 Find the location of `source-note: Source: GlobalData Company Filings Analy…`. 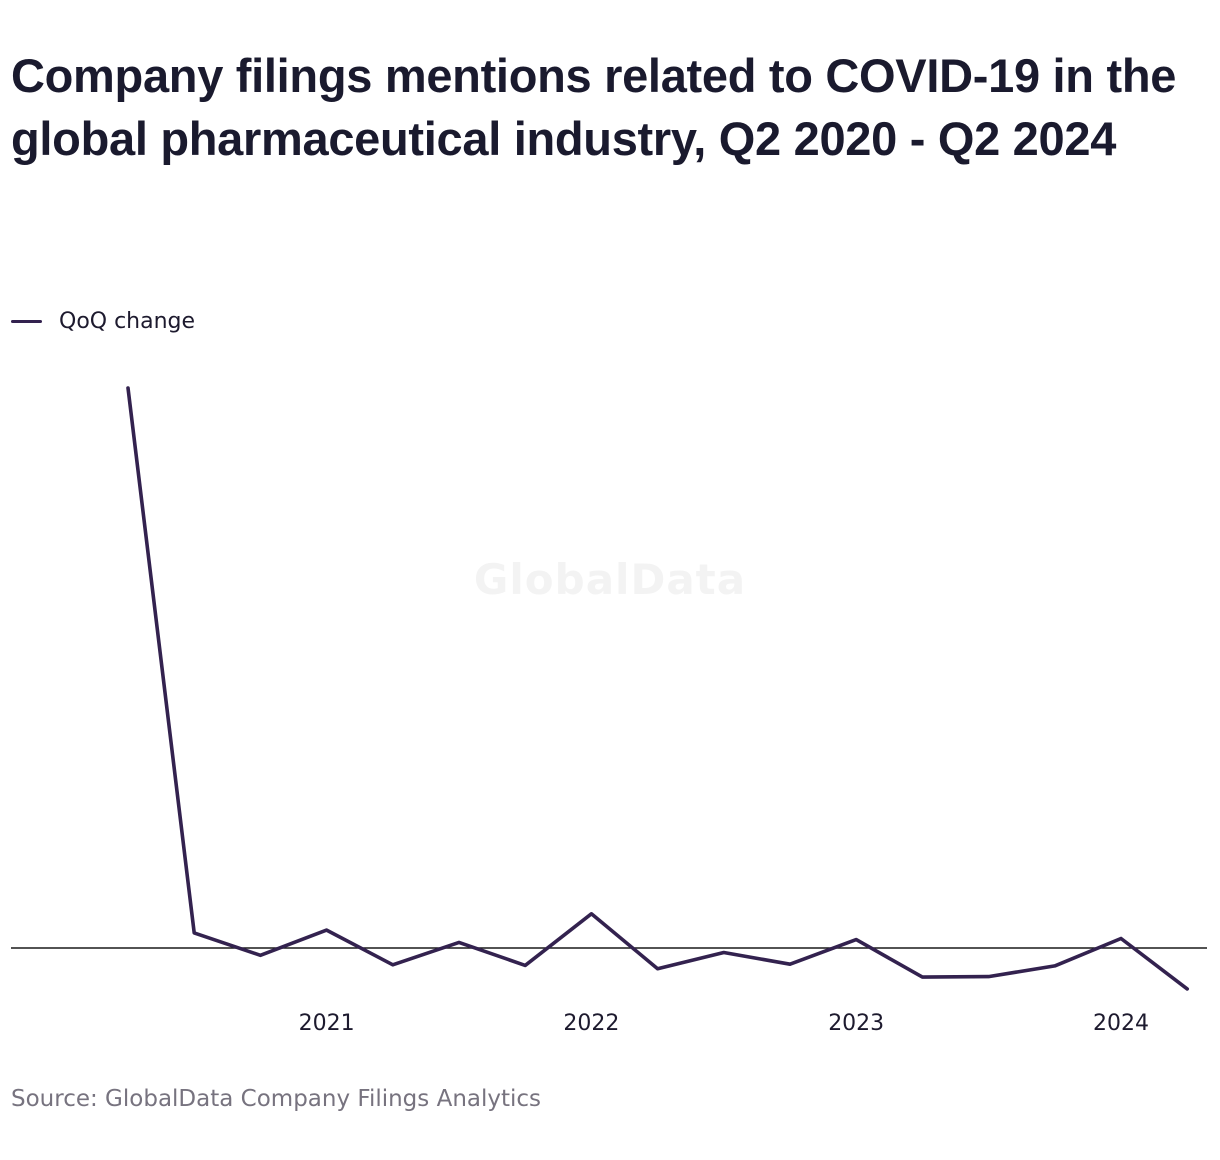

source-note: Source: GlobalData Company Filings Analy… is located at coordinates (276, 1099).